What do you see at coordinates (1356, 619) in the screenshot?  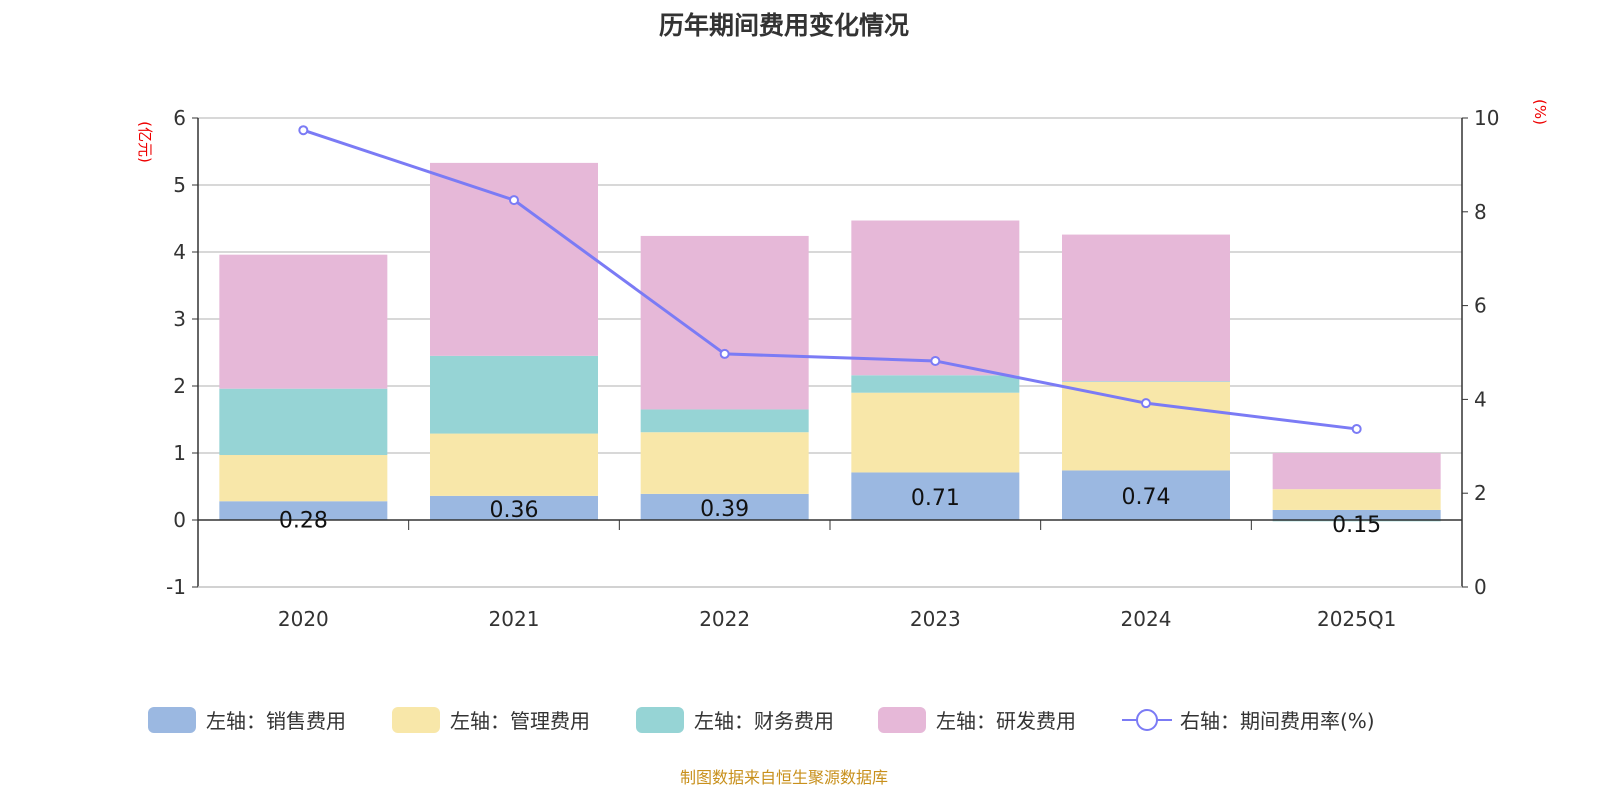 I see `x-tick-label: 2025Q1` at bounding box center [1356, 619].